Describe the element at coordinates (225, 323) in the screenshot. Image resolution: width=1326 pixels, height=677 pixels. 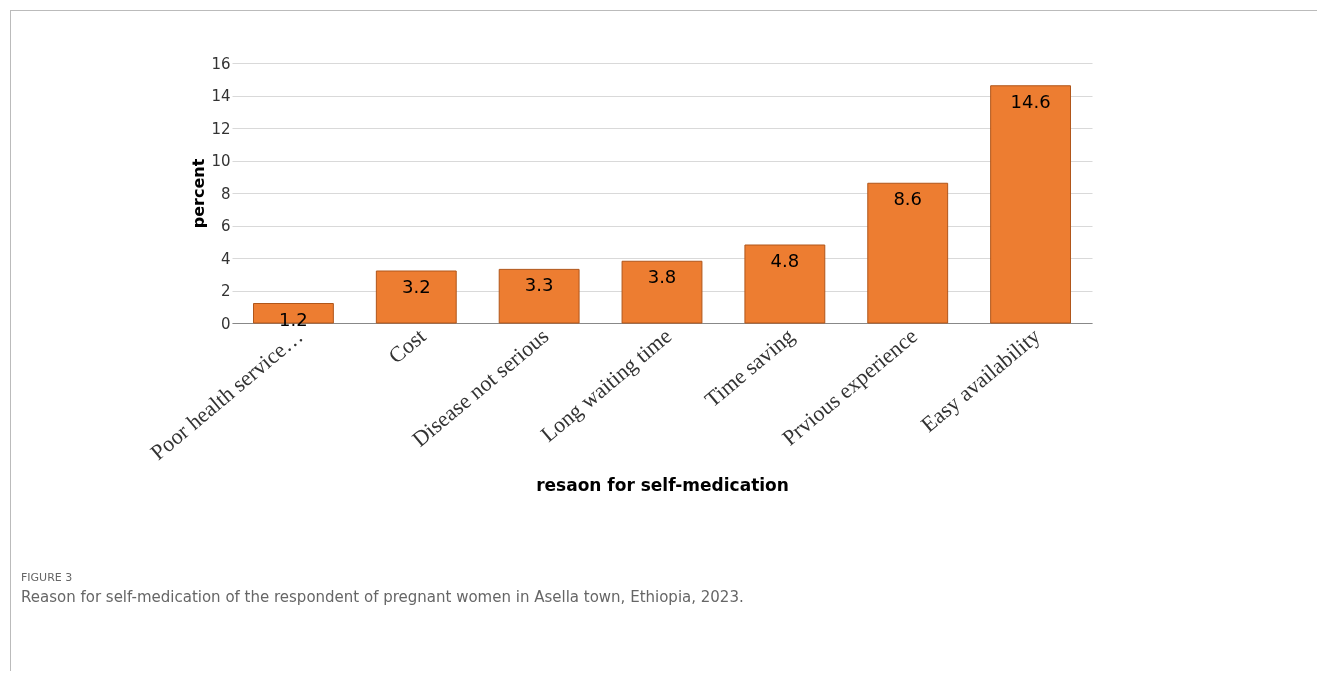
I see `y-tick-label: 0` at that location.